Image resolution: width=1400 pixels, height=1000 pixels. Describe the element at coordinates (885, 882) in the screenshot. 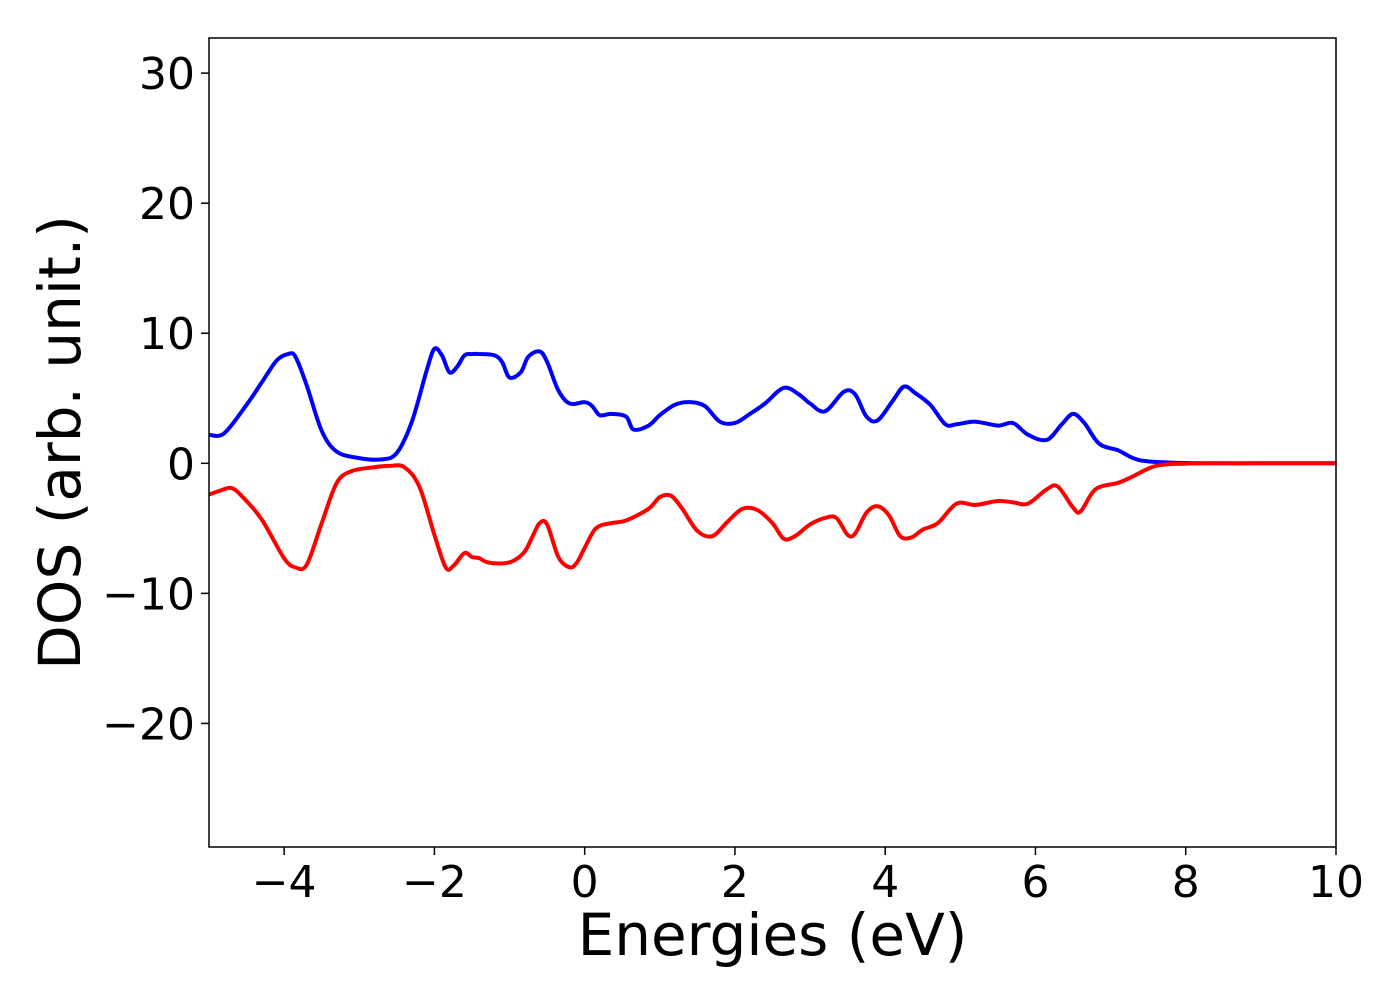

I see `x-tick-label: 4` at that location.